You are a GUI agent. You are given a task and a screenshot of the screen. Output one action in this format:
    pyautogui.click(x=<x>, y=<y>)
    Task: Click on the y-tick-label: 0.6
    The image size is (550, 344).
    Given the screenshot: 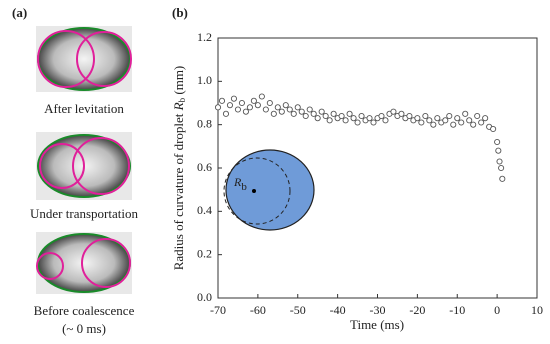 What is the action you would take?
    pyautogui.click(x=204, y=167)
    